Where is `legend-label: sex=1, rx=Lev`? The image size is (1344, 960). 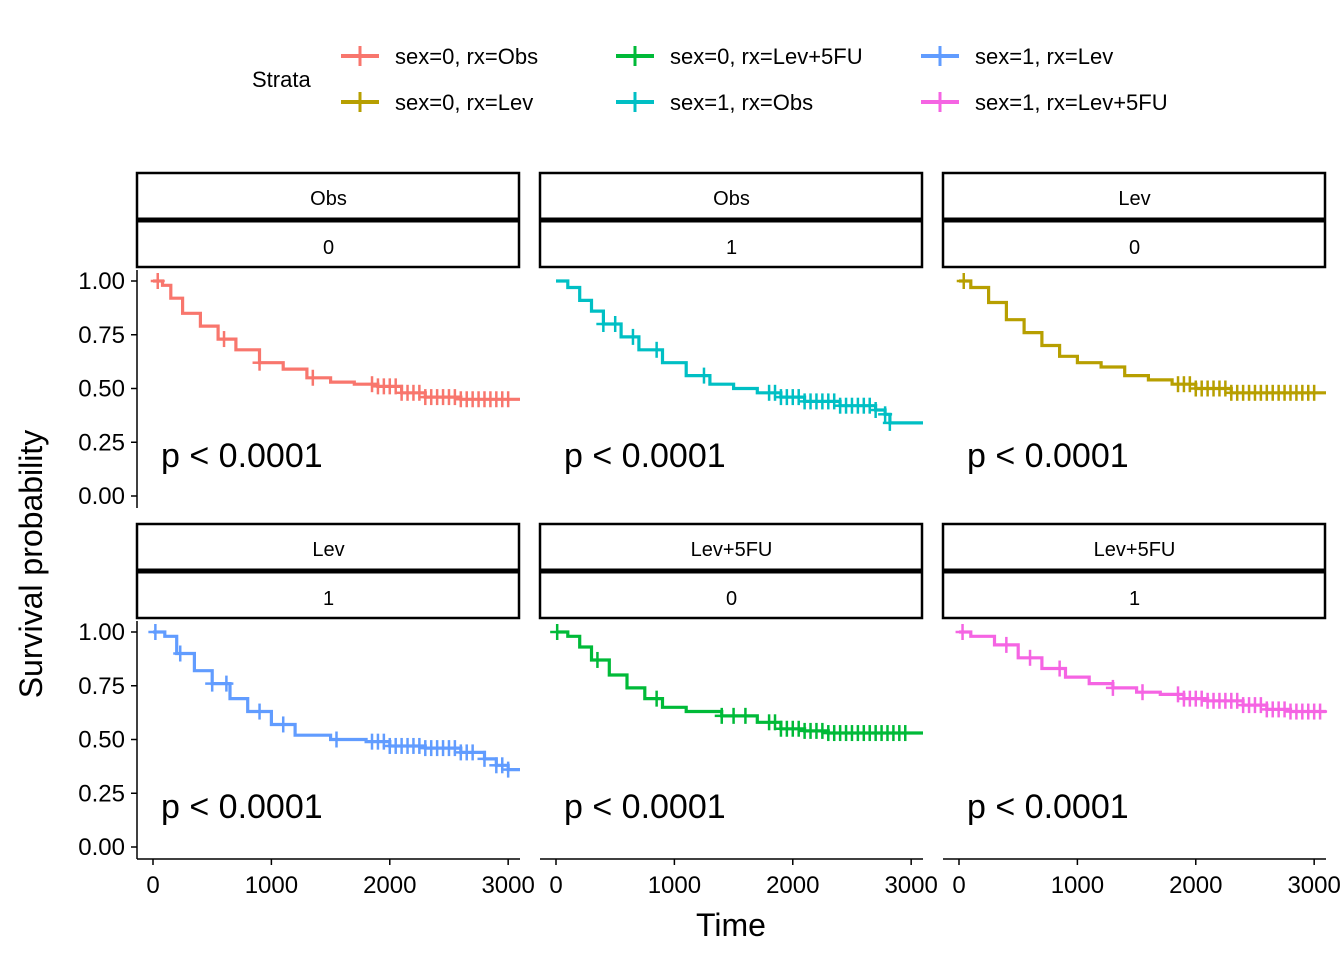
legend-label: sex=1, rx=Lev is located at coordinates (1044, 56).